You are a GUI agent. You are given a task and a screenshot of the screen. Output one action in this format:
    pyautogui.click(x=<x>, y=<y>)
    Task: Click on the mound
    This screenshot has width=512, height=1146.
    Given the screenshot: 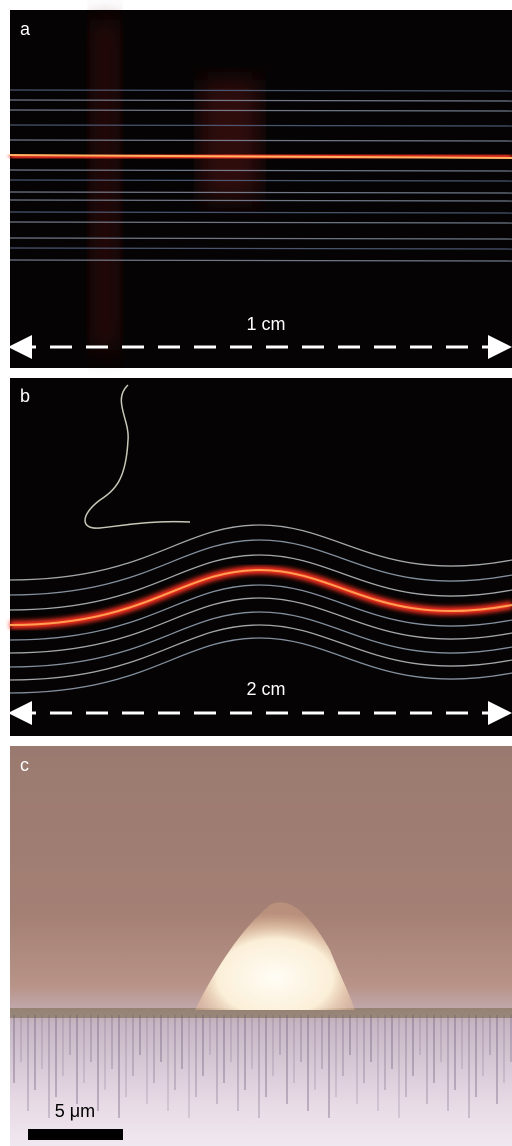 What is the action you would take?
    pyautogui.click(x=275, y=956)
    